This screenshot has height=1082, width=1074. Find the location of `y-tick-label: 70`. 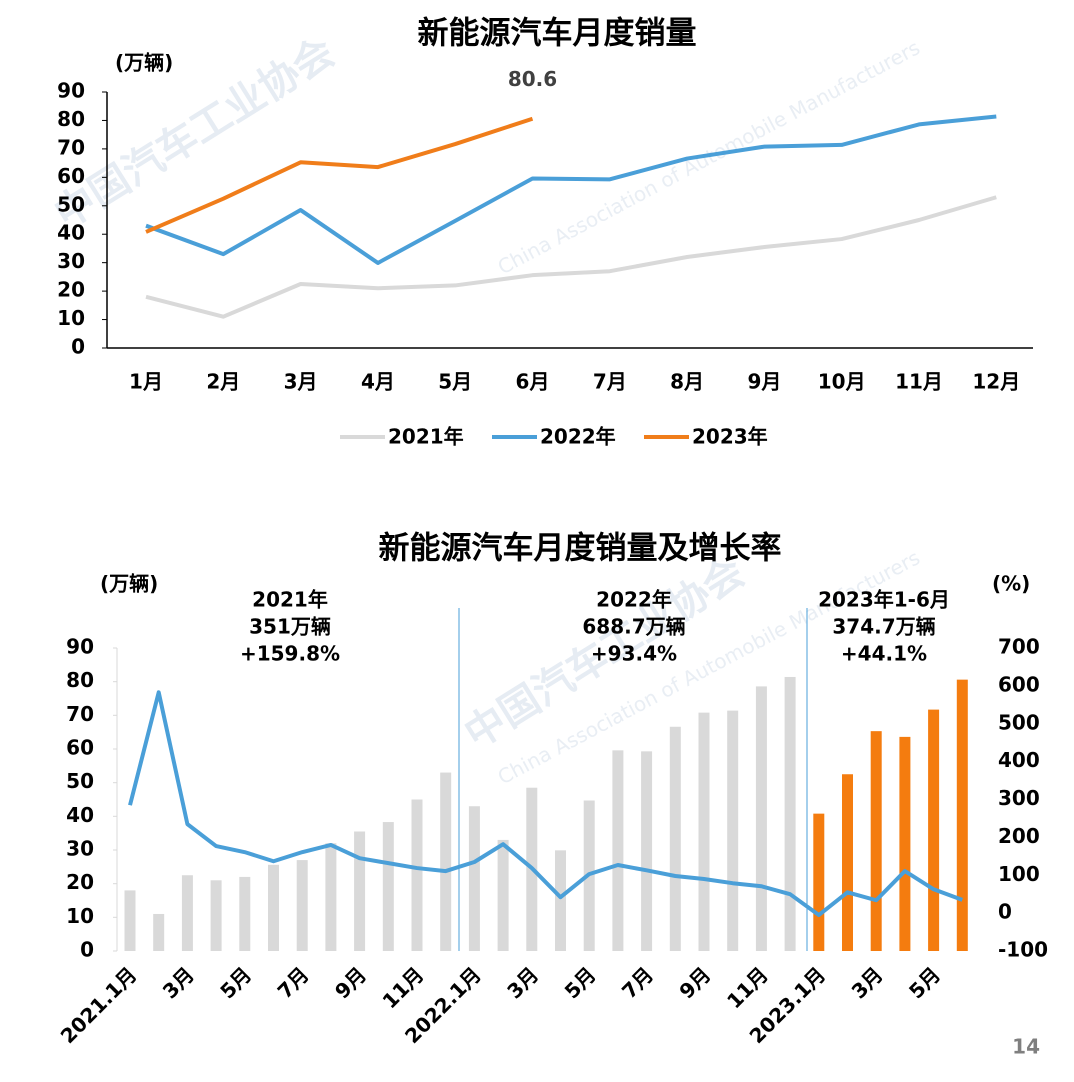

y-tick-label: 70 is located at coordinates (80, 714).